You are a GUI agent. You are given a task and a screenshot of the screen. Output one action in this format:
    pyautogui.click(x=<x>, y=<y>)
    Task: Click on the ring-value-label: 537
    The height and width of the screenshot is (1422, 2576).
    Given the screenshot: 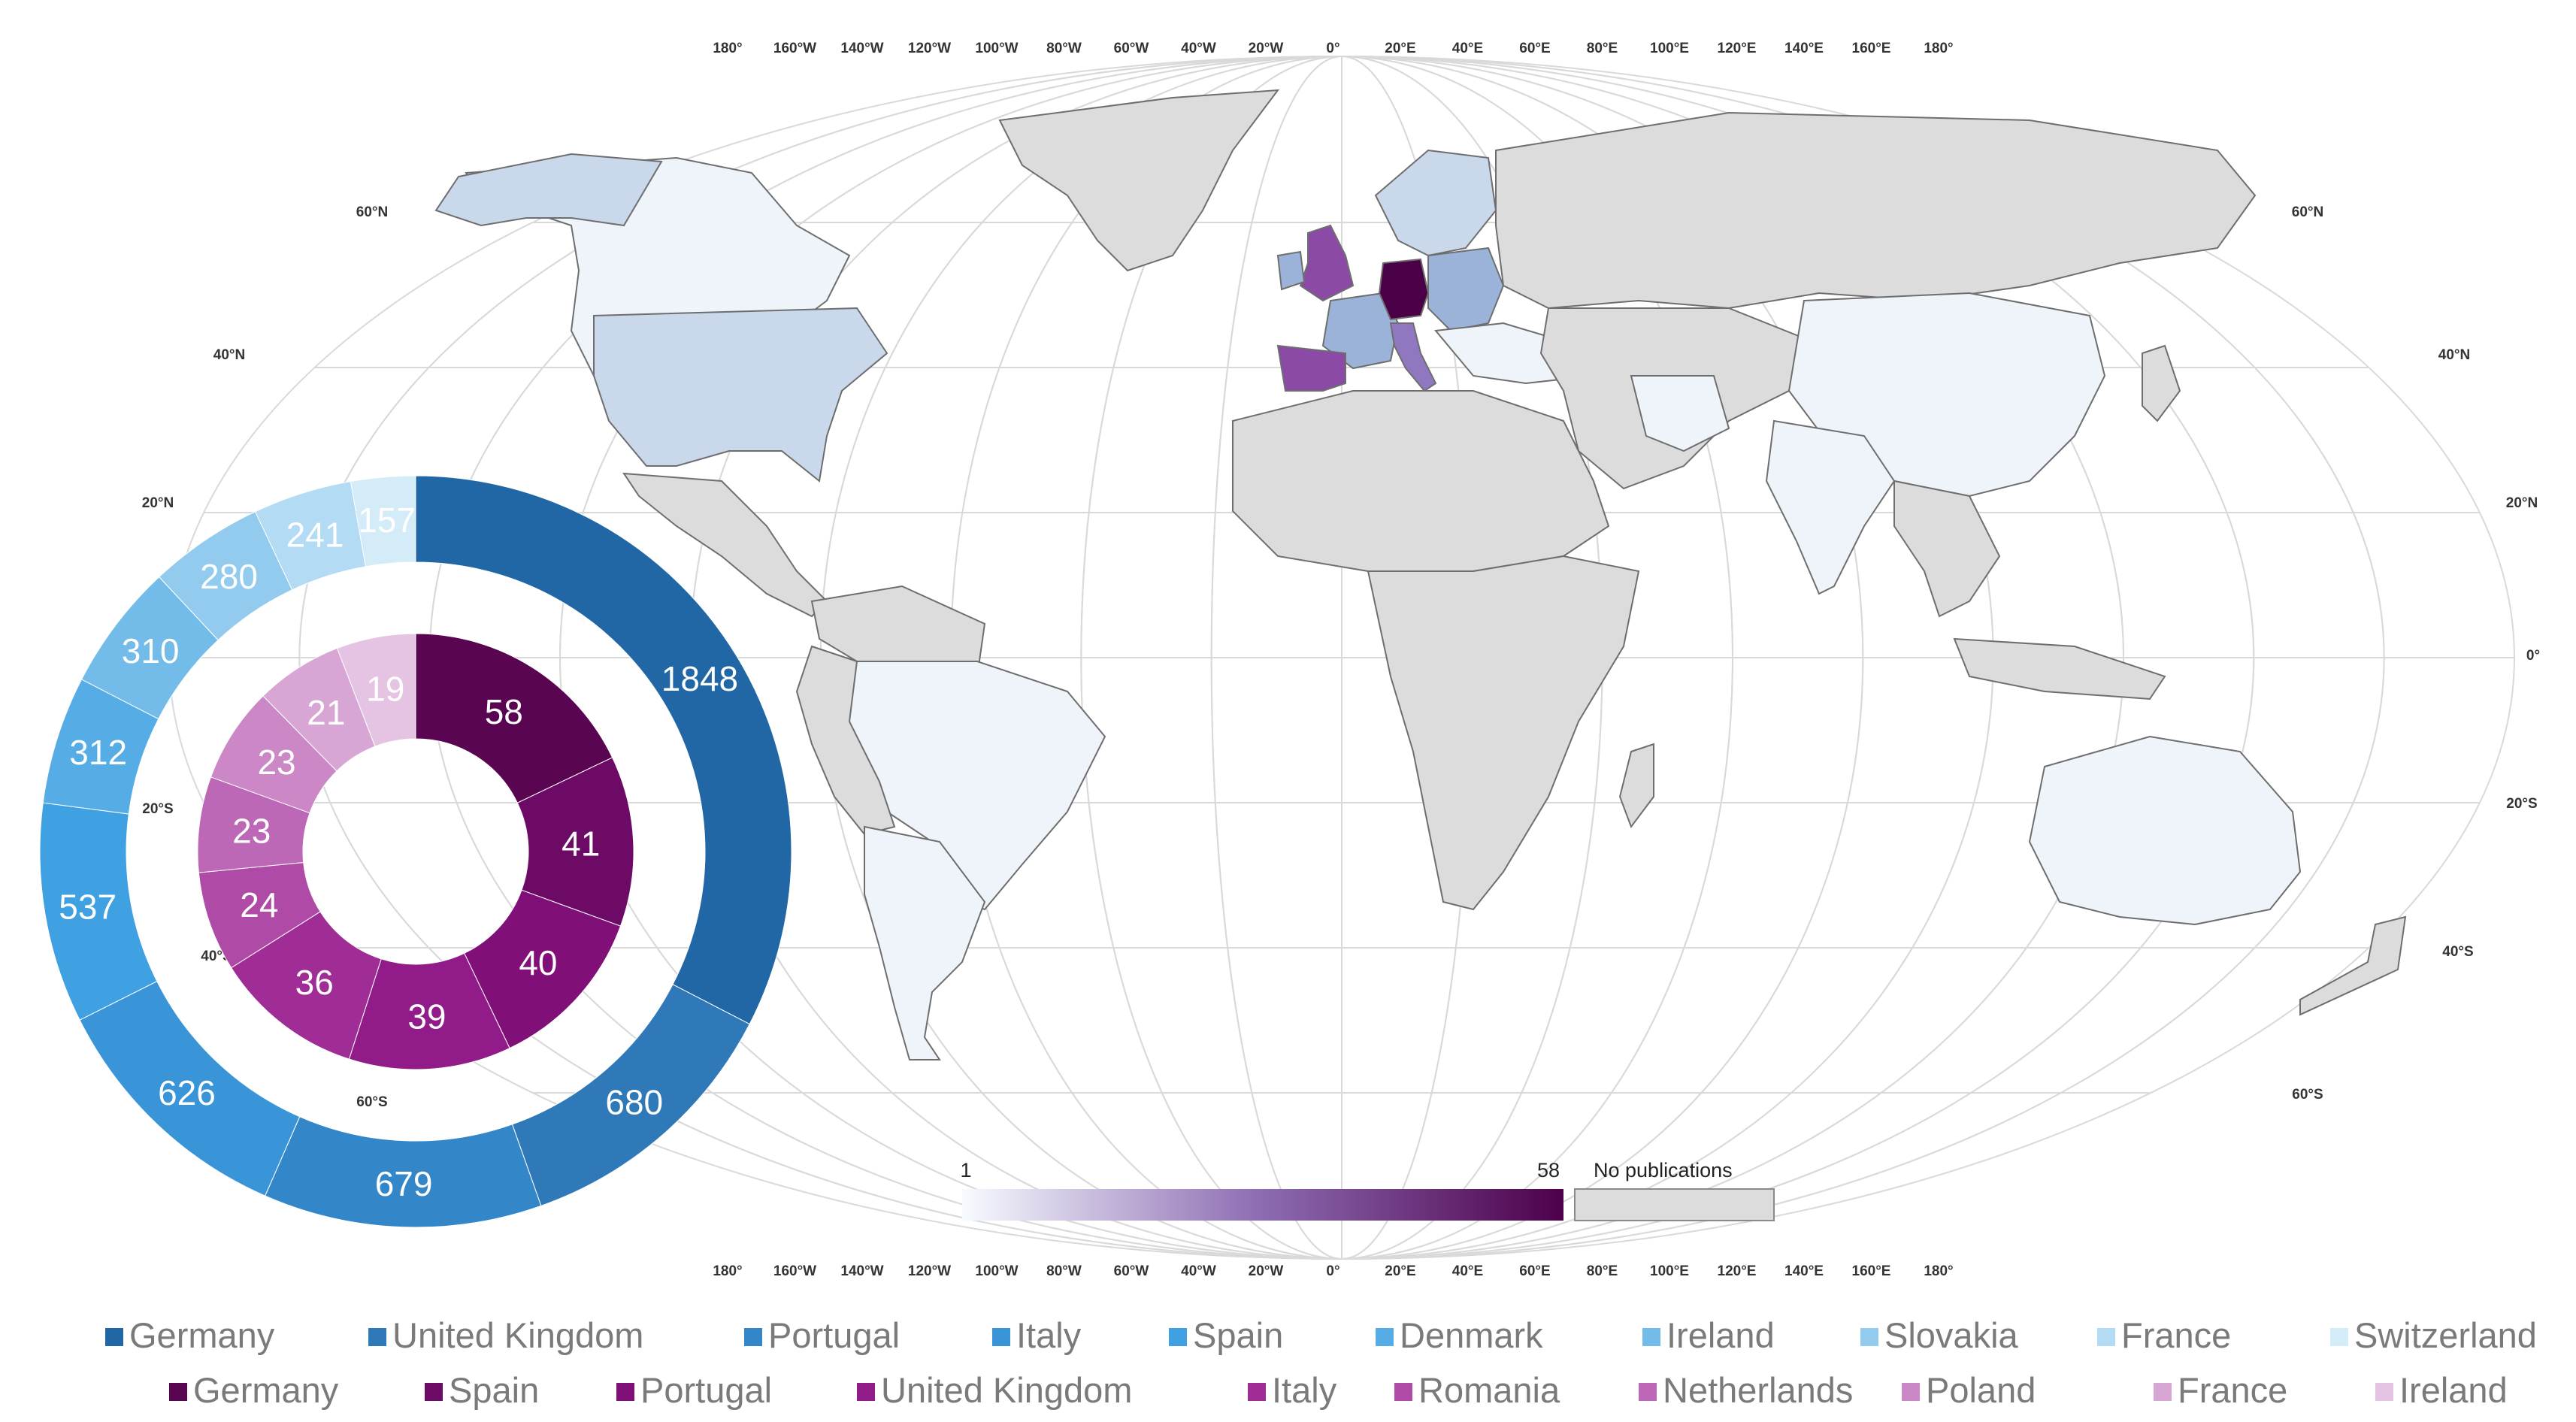 What is the action you would take?
    pyautogui.click(x=88, y=907)
    